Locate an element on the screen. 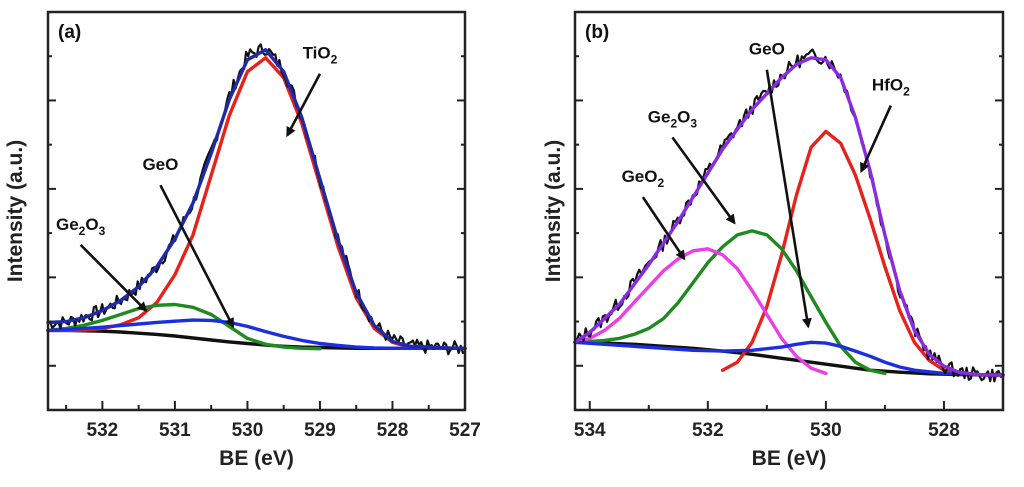  series-geo2-line is located at coordinates (700, 311).